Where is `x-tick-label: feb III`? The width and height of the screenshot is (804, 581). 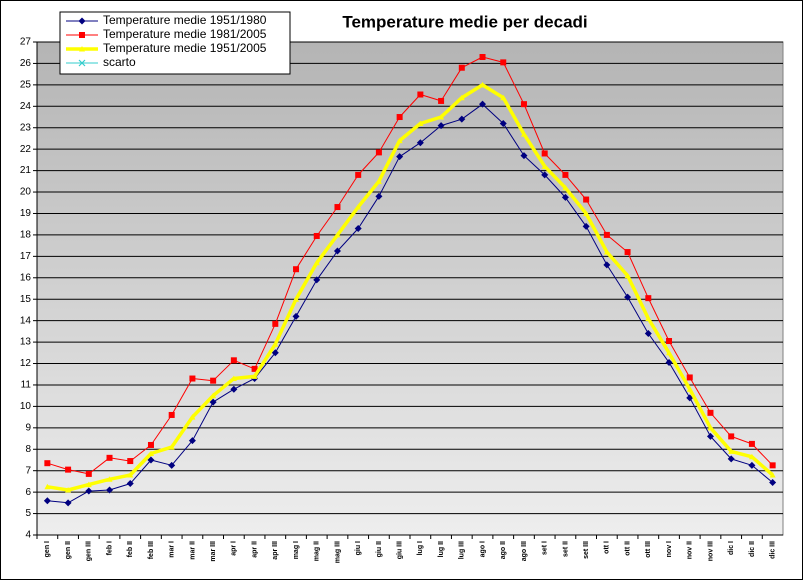 x-tick-label: feb III is located at coordinates (151, 550).